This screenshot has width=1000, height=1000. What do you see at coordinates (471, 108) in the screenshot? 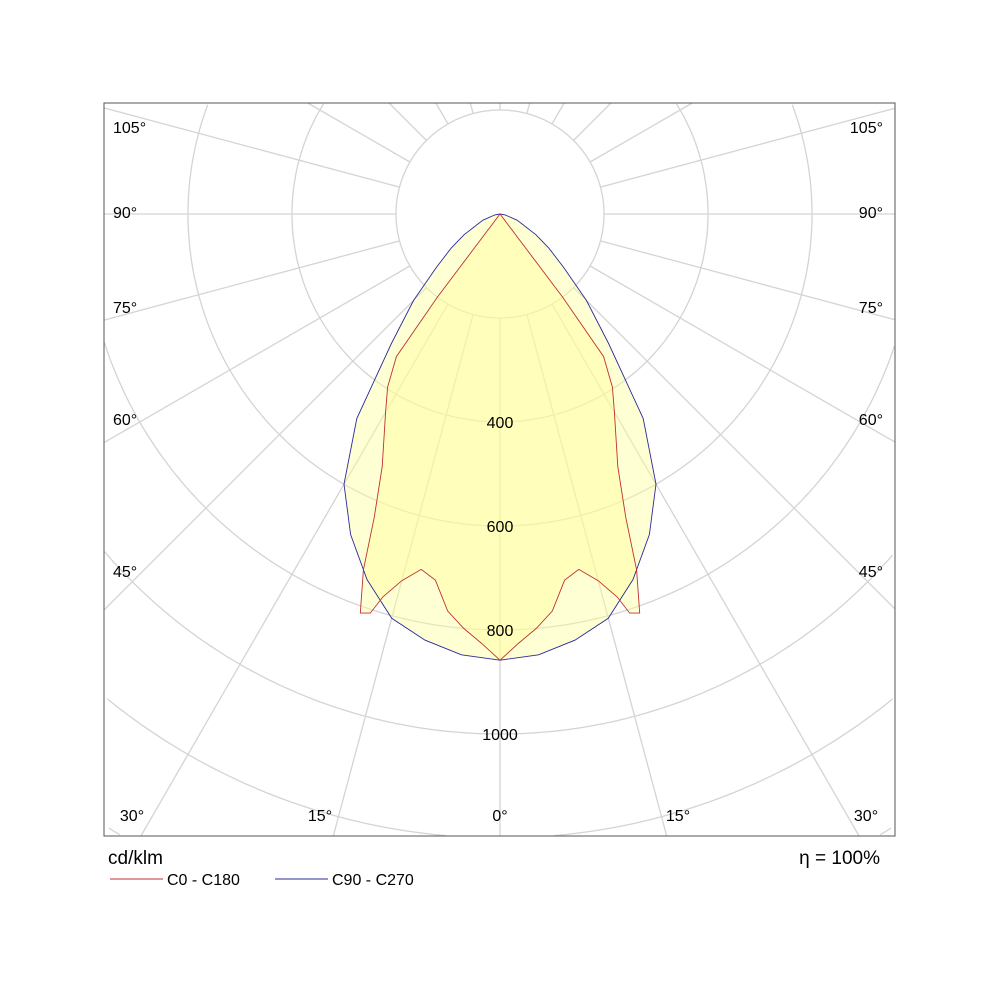
I see `spoke-165-left` at bounding box center [471, 108].